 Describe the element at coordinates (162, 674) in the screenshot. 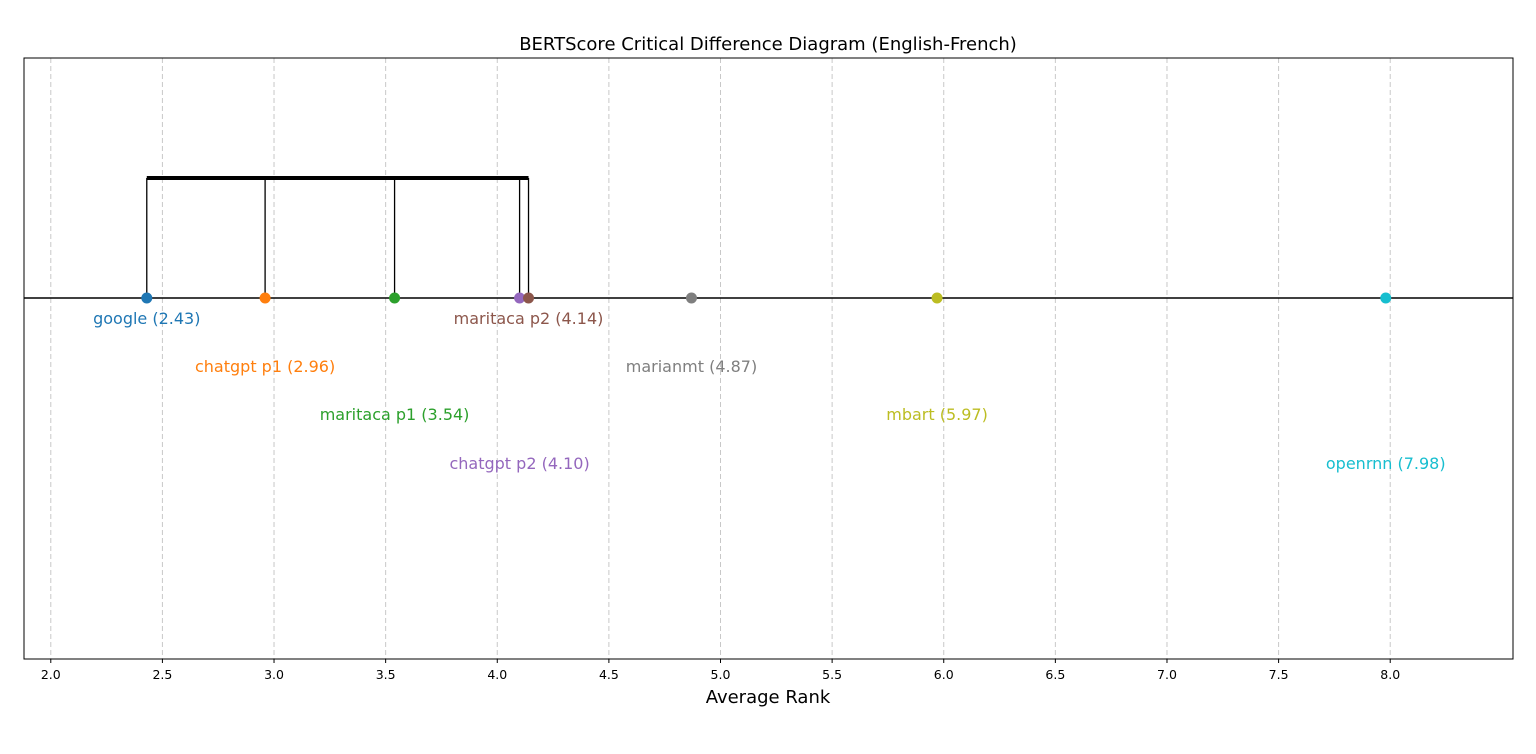

I see `x-tick-label: 2.5` at that location.